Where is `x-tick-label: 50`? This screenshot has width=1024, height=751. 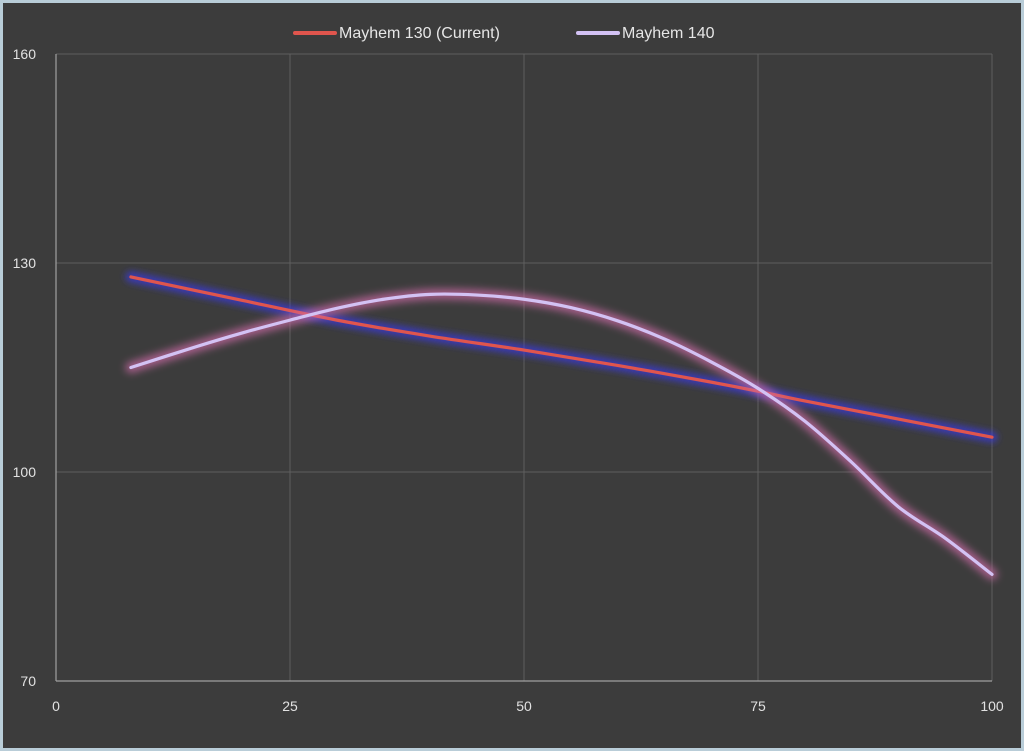
x-tick-label: 50 is located at coordinates (524, 706).